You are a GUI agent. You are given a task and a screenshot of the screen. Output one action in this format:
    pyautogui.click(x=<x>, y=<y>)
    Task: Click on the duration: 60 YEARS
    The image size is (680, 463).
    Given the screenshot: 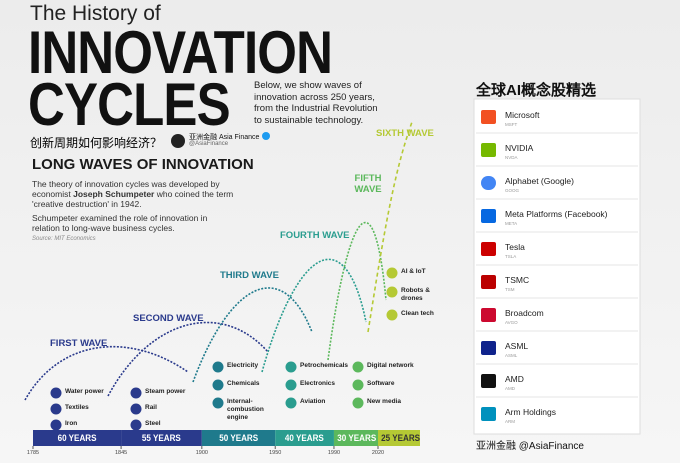 What is the action you would take?
    pyautogui.click(x=77, y=438)
    